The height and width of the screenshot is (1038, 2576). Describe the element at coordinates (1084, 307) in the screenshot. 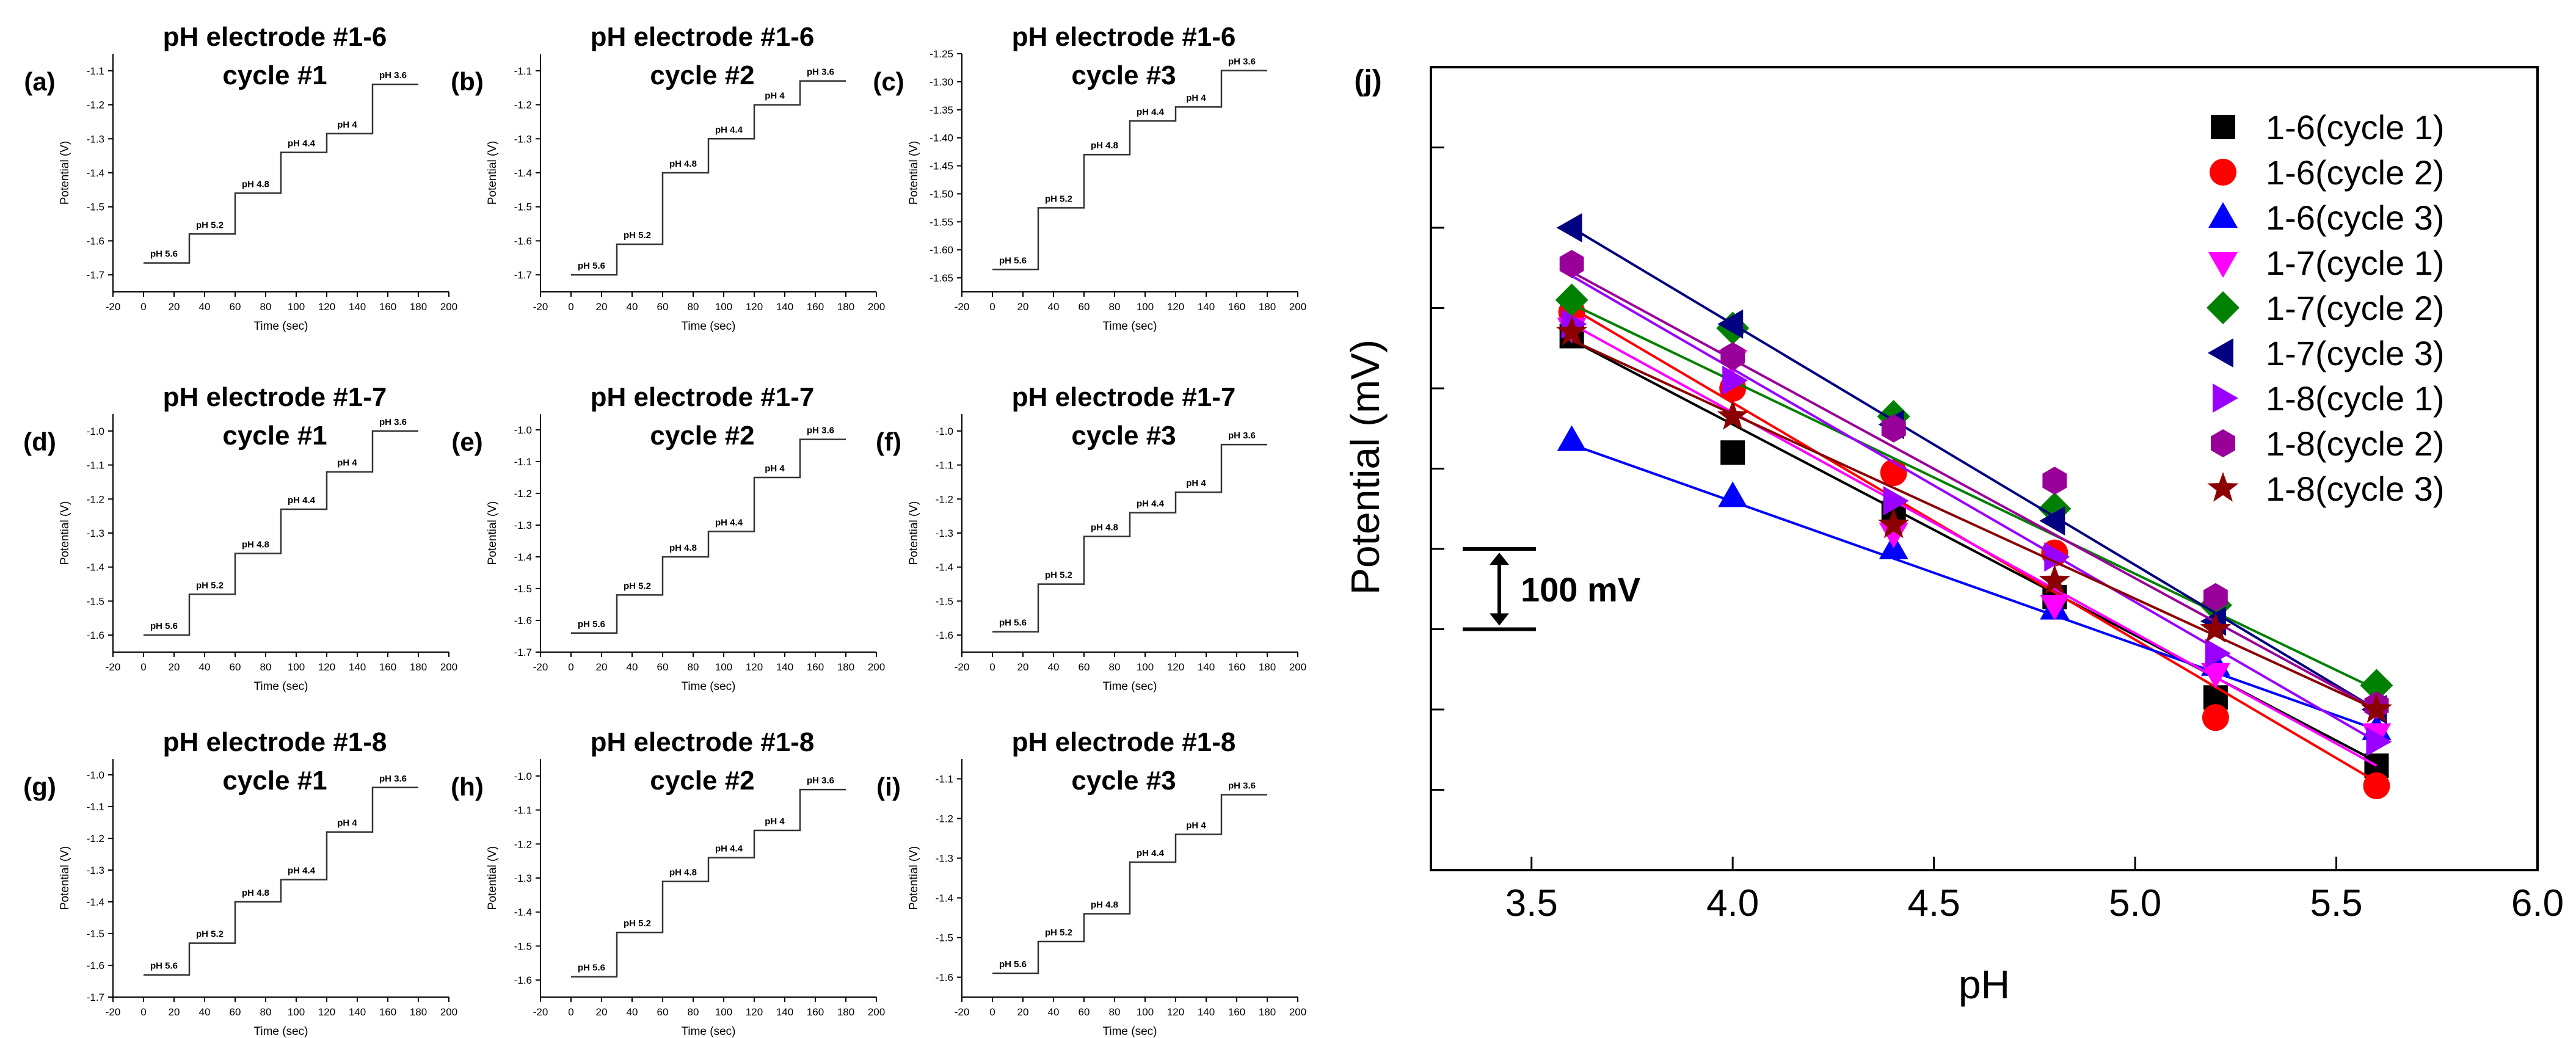

I see `x-tick-label: 60` at that location.